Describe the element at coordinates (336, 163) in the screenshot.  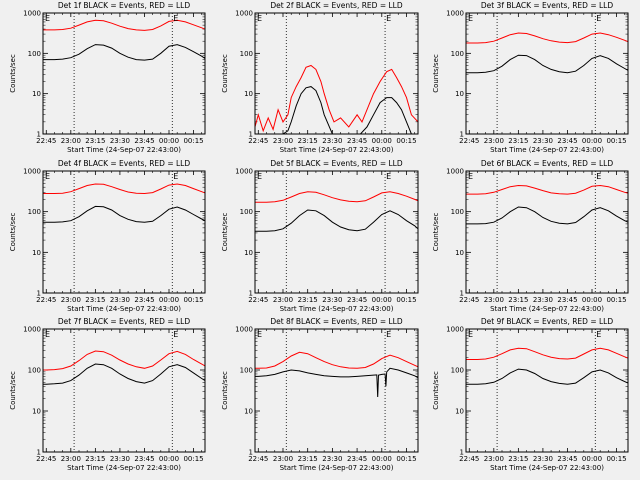
I see `panel-title: Det 5f BLACK = Events, RED = LLD` at that location.